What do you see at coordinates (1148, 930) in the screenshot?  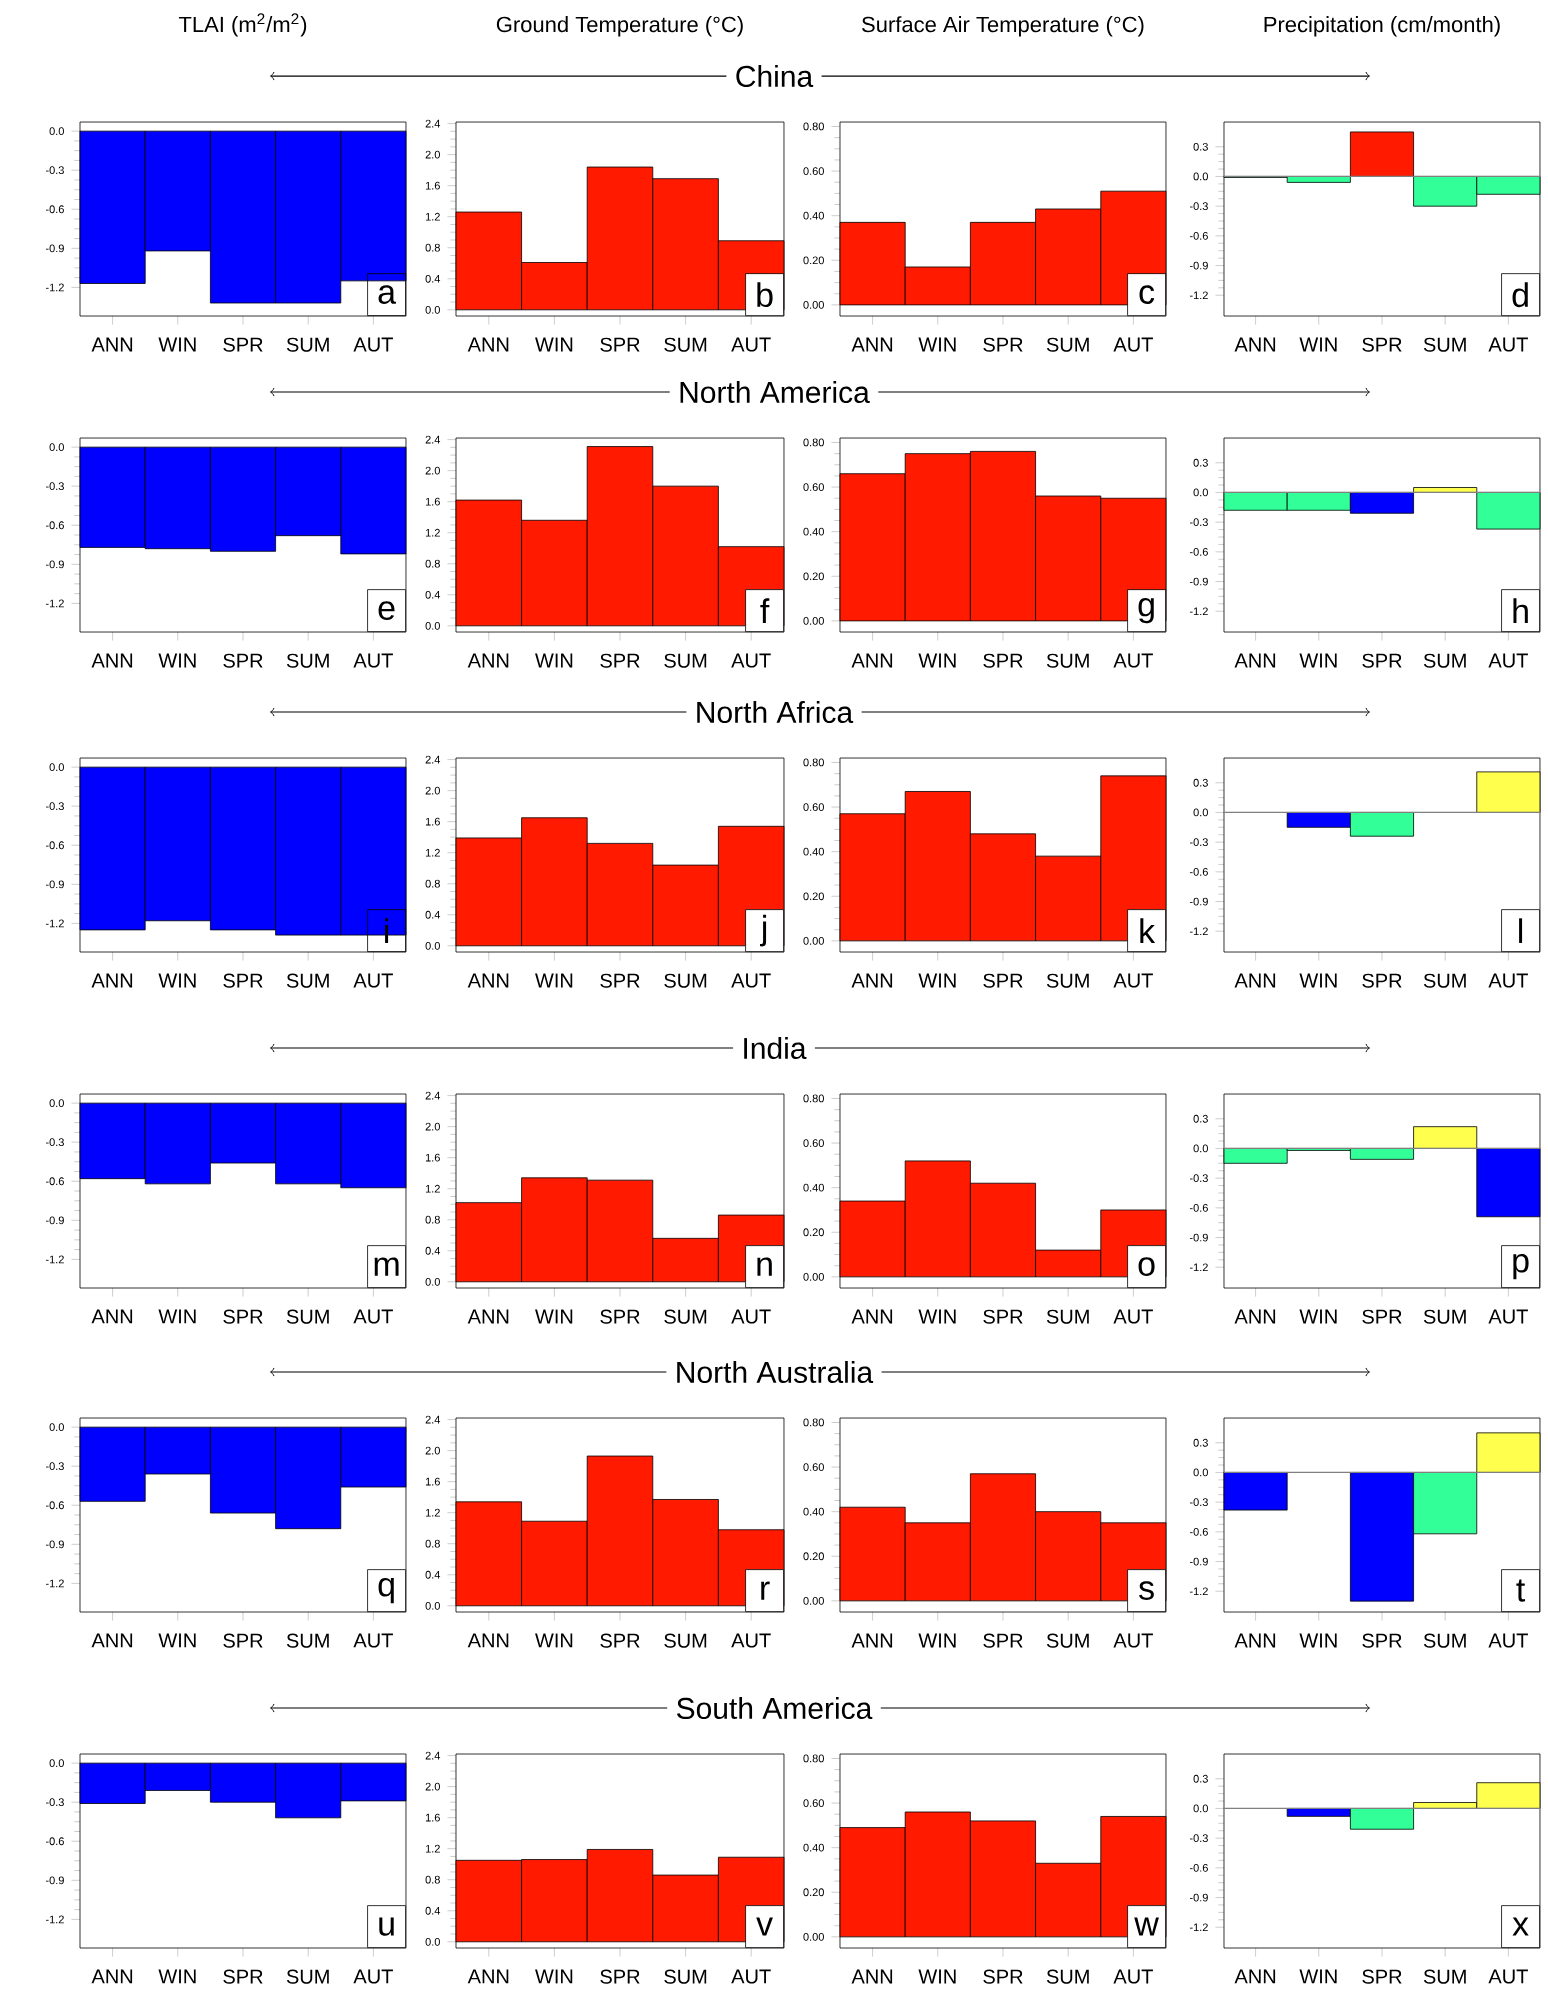 I see `annotation: k` at bounding box center [1148, 930].